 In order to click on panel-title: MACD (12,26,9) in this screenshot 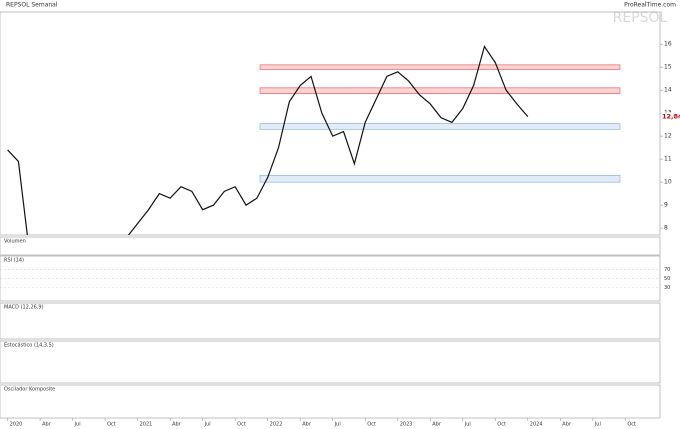, I will do `click(24, 308)`.